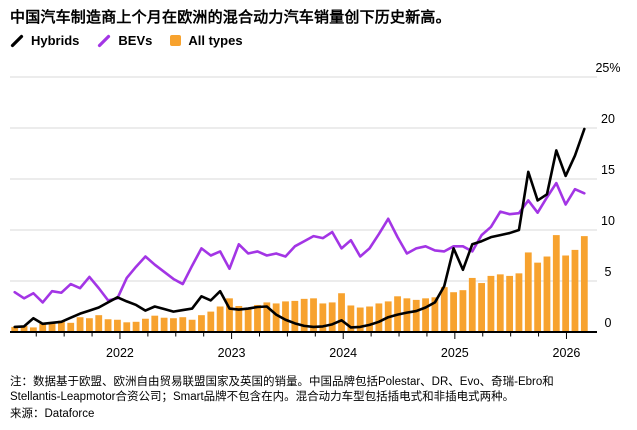 The width and height of the screenshot is (637, 430). What do you see at coordinates (567, 353) in the screenshot?
I see `x-axis-year-label: 2026` at bounding box center [567, 353].